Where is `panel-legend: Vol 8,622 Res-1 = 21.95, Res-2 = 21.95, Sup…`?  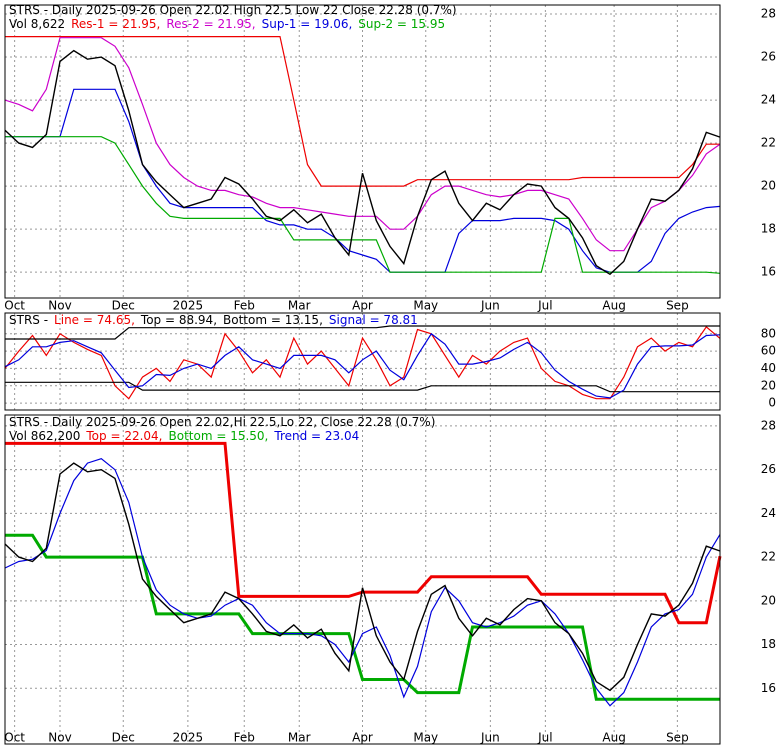
panel-legend: Vol 8,622 Res-1 = 21.95, Res-2 = 21.95, Sup… is located at coordinates (227, 24).